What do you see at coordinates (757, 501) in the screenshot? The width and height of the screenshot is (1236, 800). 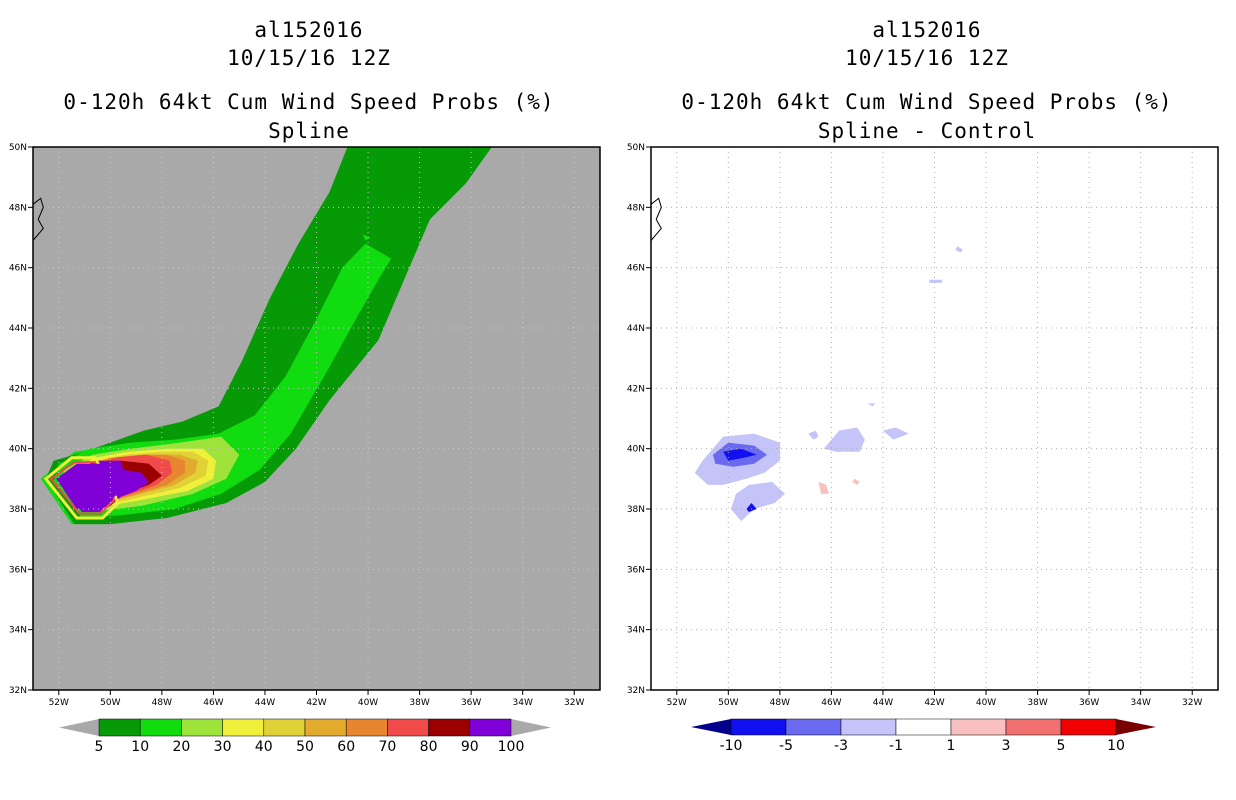 I see `diff-minus-1-3-south-blob` at bounding box center [757, 501].